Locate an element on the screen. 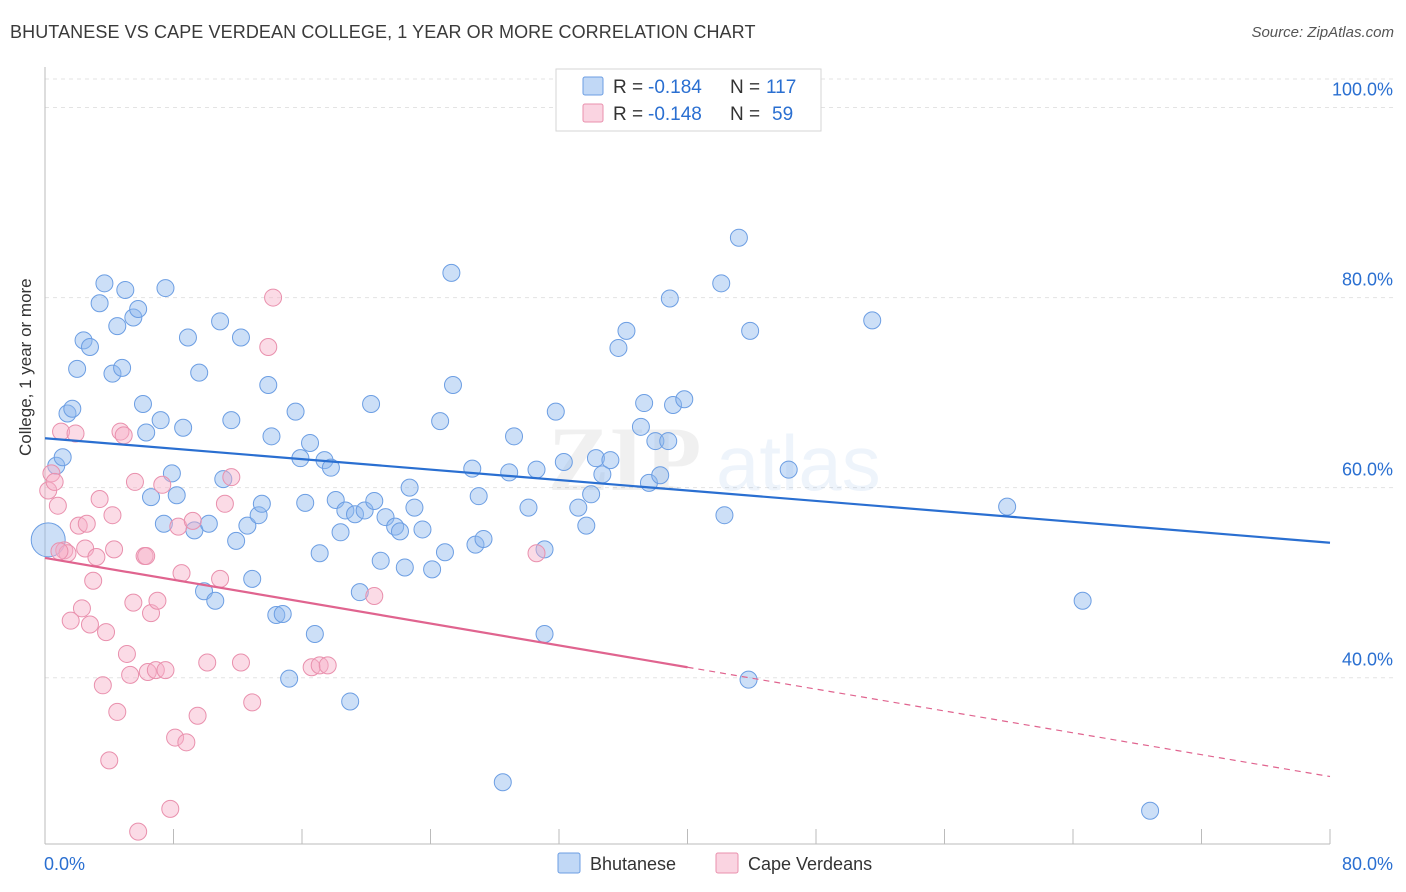 The width and height of the screenshot is (1406, 892). bottom-legend-bhutanese: Bhutanese is located at coordinates (633, 864).